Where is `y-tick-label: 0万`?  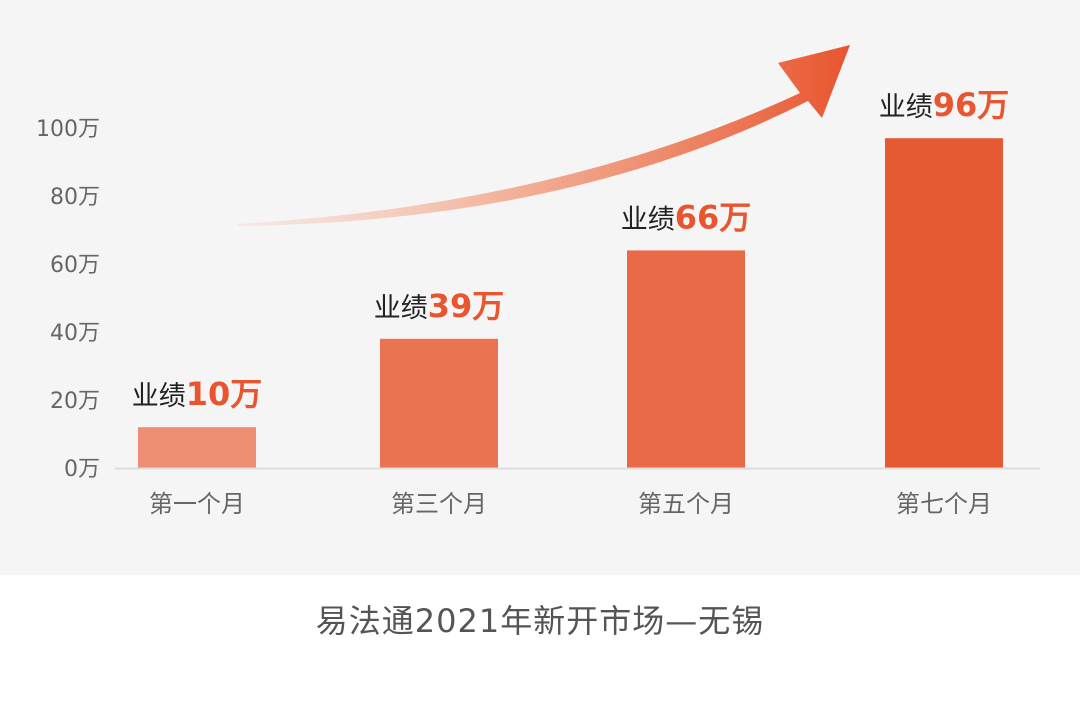 y-tick-label: 0万 is located at coordinates (82, 469).